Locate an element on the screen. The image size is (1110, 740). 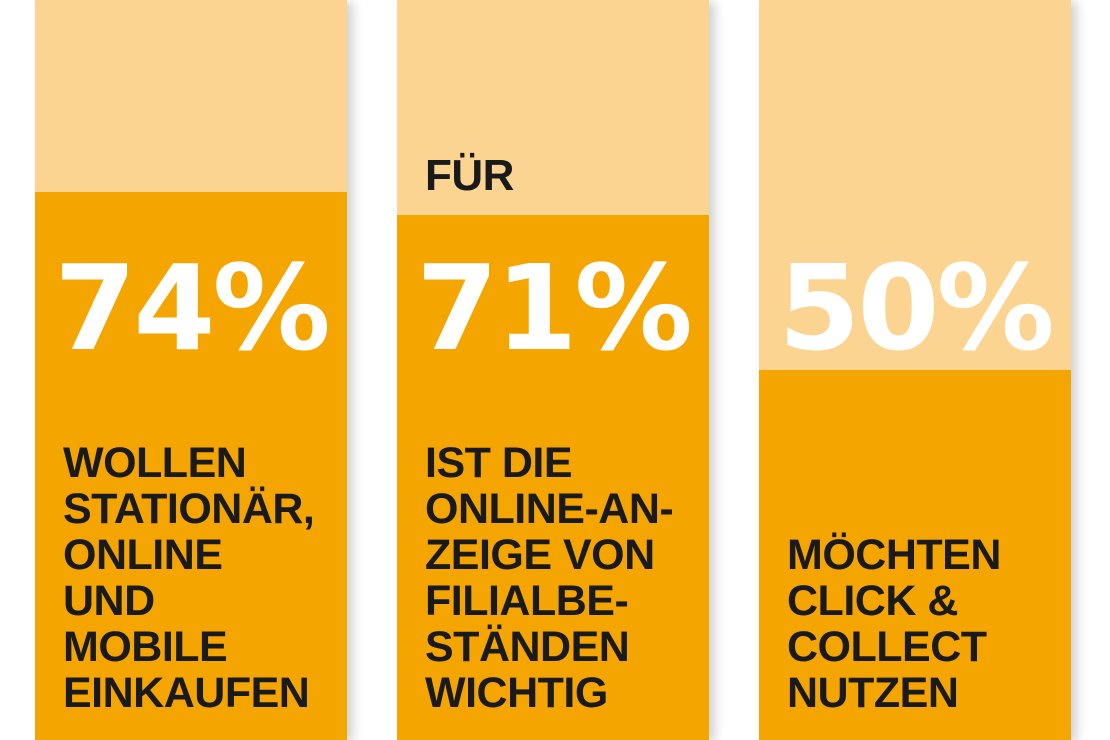
bar-percent-label: 71% is located at coordinates (554, 308).